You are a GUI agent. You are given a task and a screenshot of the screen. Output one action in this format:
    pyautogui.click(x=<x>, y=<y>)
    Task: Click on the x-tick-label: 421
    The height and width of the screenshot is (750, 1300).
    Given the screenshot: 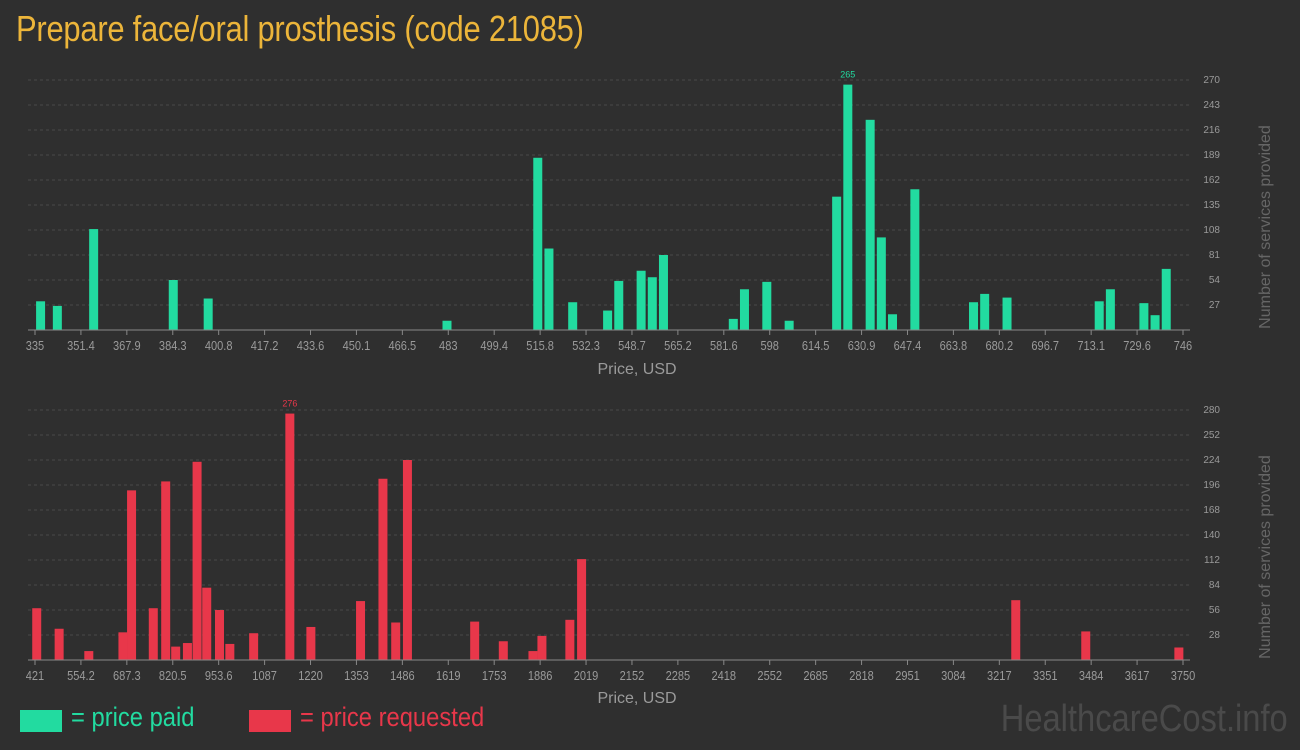 What is the action you would take?
    pyautogui.click(x=35, y=675)
    